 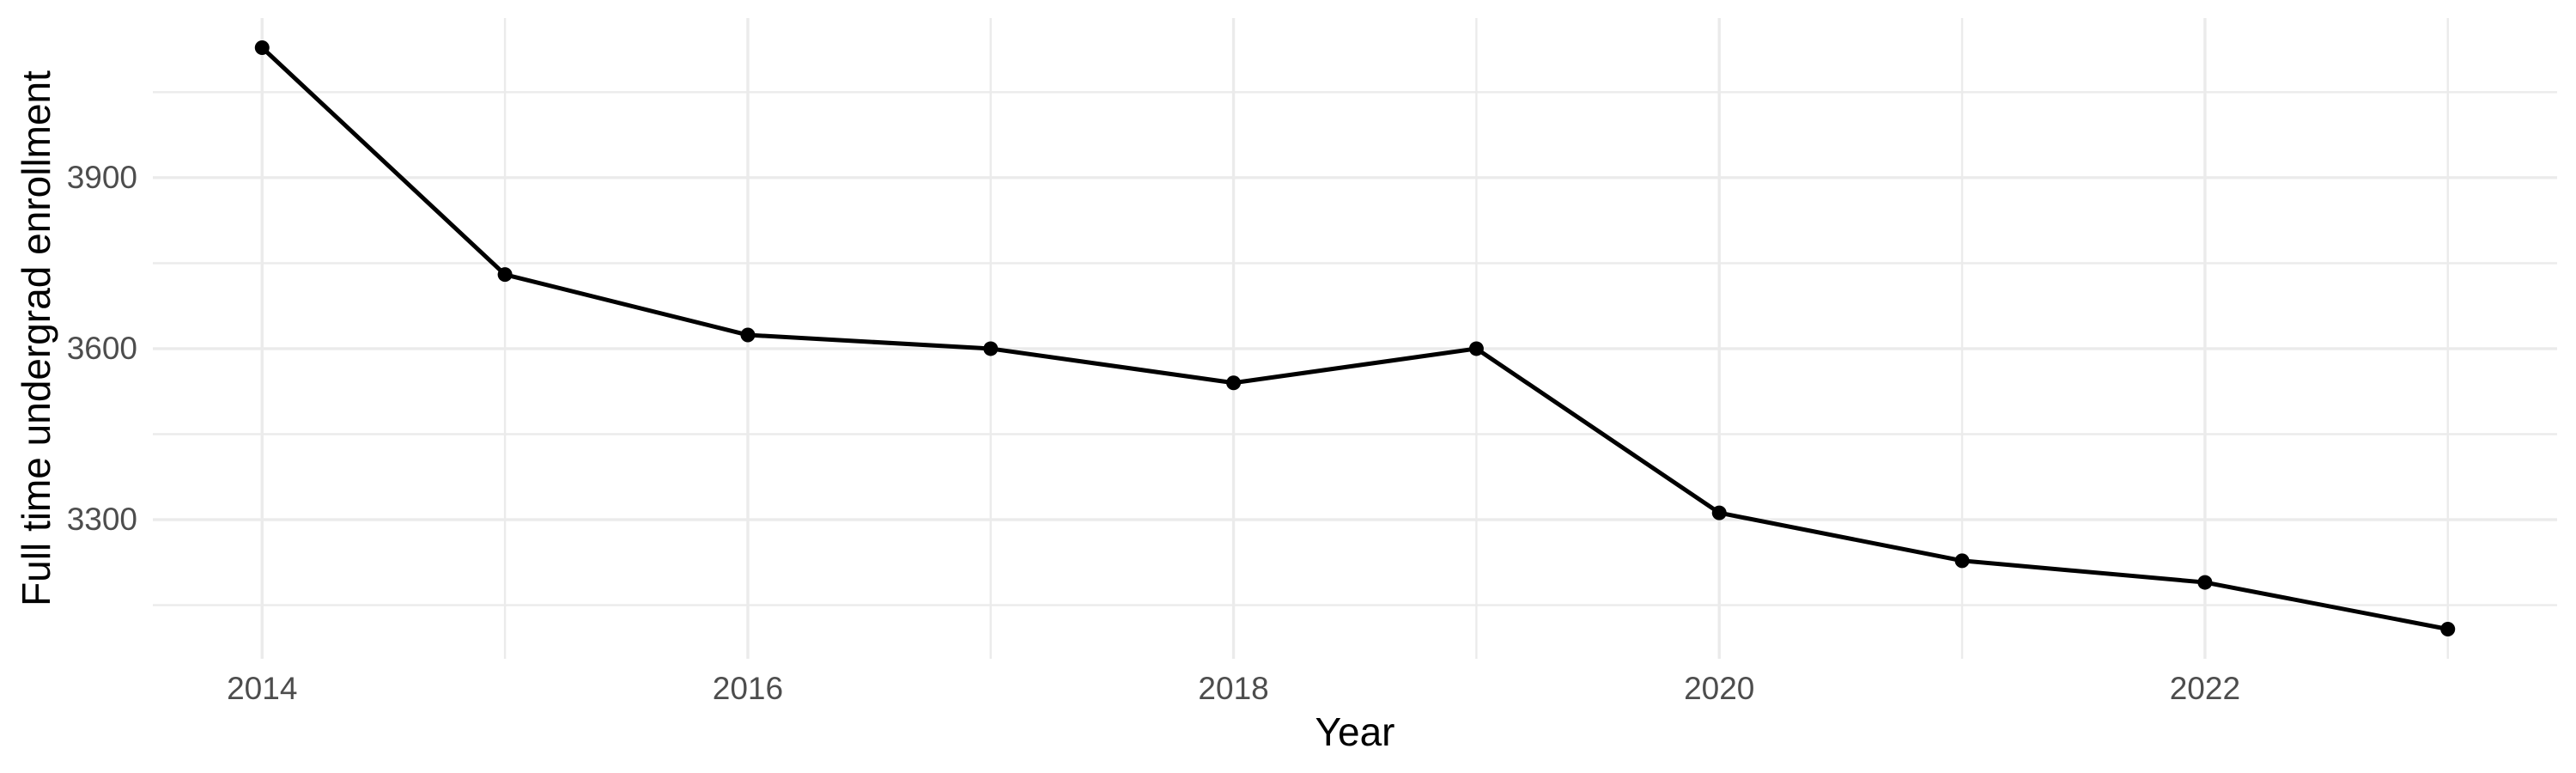 What do you see at coordinates (748, 335) in the screenshot?
I see `data-point-2016` at bounding box center [748, 335].